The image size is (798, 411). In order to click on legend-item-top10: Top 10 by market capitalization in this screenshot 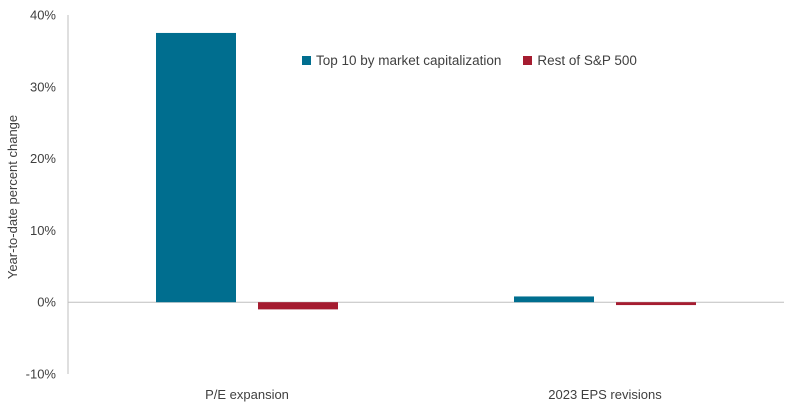, I will do `click(401, 60)`.